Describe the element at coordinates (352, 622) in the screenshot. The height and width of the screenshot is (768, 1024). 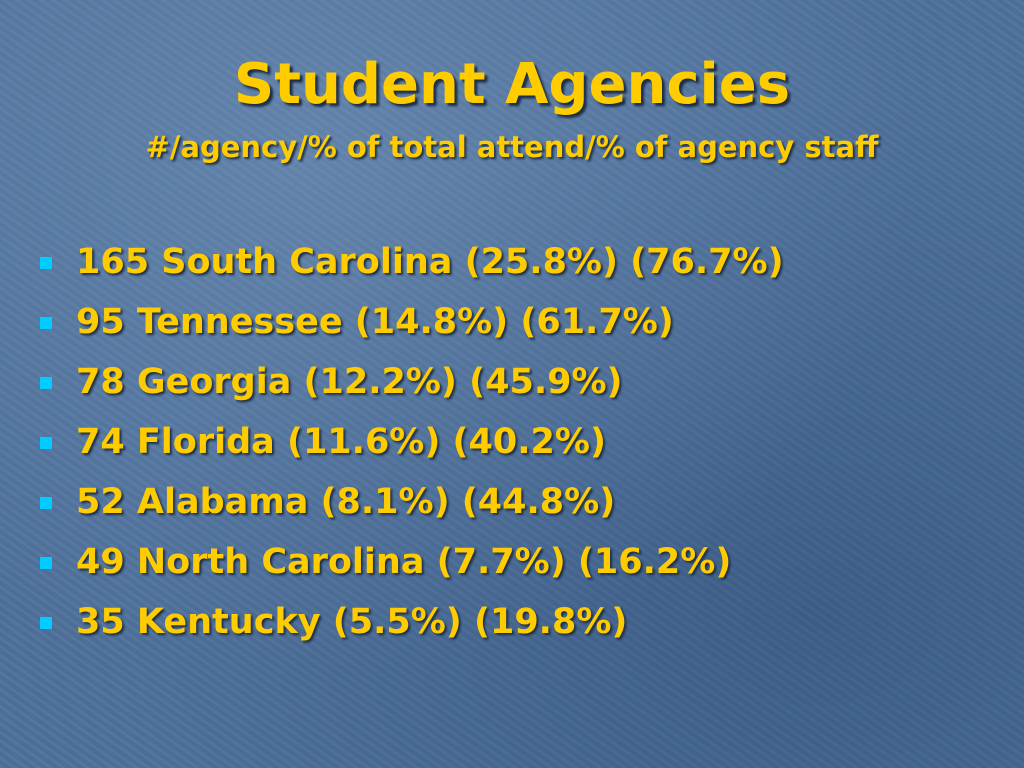
I see `bullet-text: 35 Kentucky (5.5%) (19.8%)` at that location.